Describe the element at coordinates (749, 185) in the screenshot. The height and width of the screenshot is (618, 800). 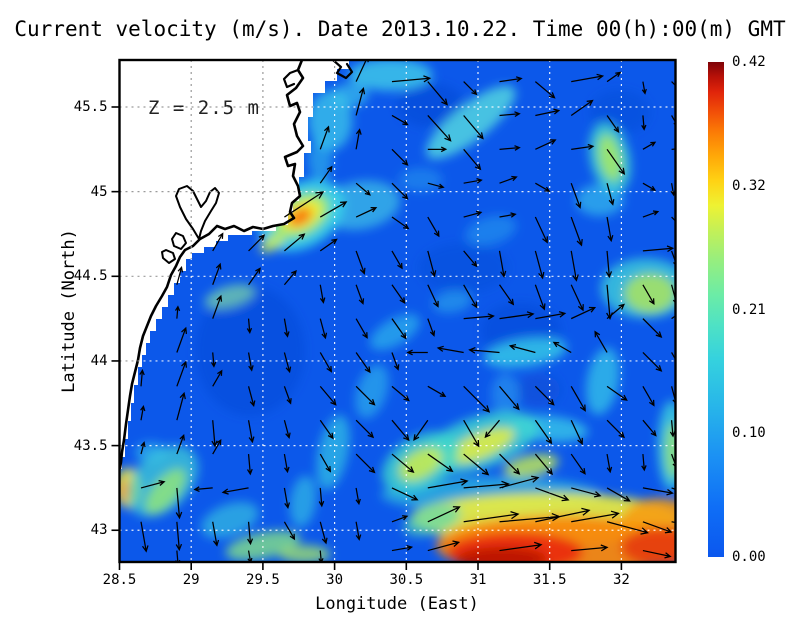
I see `colorbar-tick-label: 0.32` at that location.